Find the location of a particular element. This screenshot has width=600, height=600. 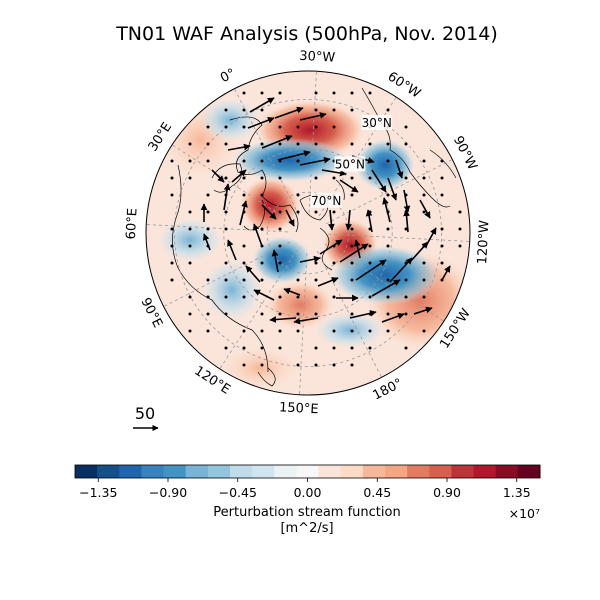

figure-title: TN01 WAF Analysis (500hPa, Nov. 2014) is located at coordinates (306, 34).